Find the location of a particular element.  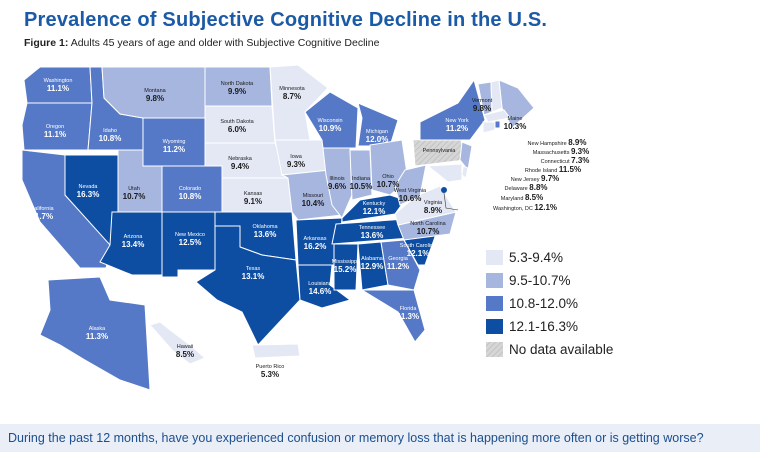

legend-label: 12.1-16.3% is located at coordinates (543, 326).